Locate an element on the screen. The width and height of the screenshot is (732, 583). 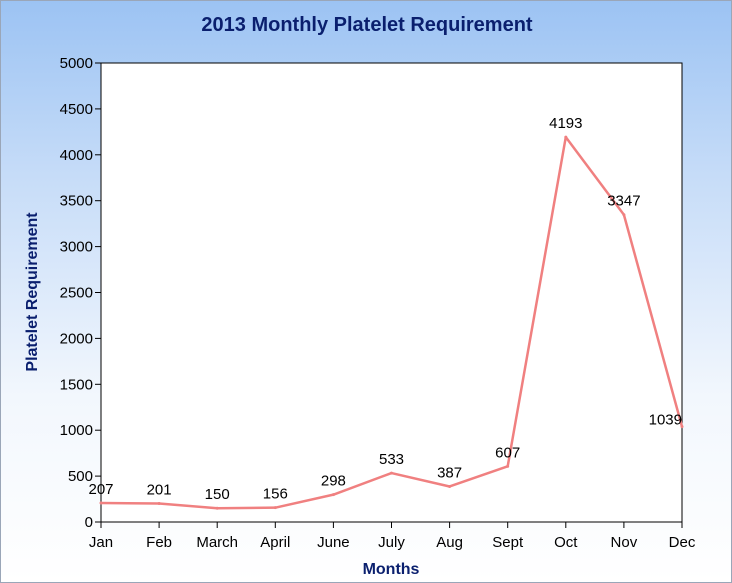
x-axis: Jan Feb March April June July Aug Sept Oct Nov Dec is located at coordinates (392, 536).